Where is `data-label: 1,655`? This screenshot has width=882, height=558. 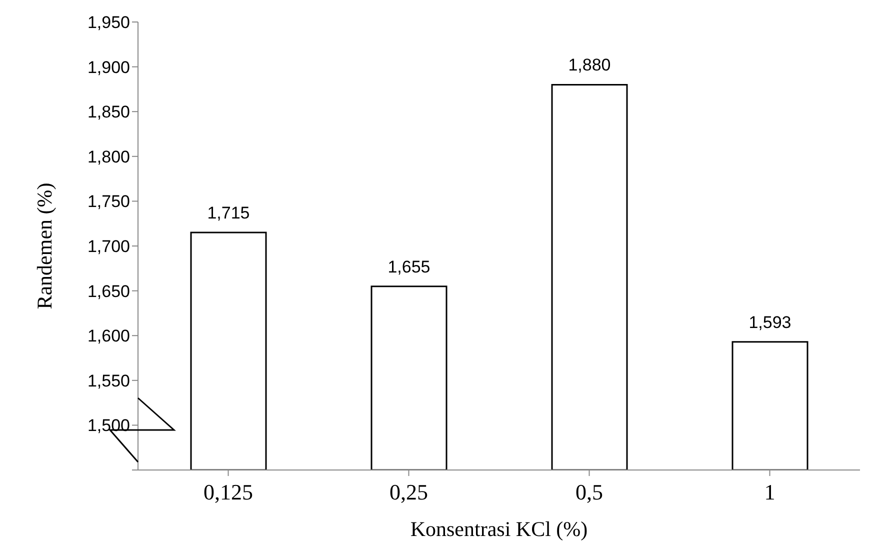 data-label: 1,655 is located at coordinates (409, 266).